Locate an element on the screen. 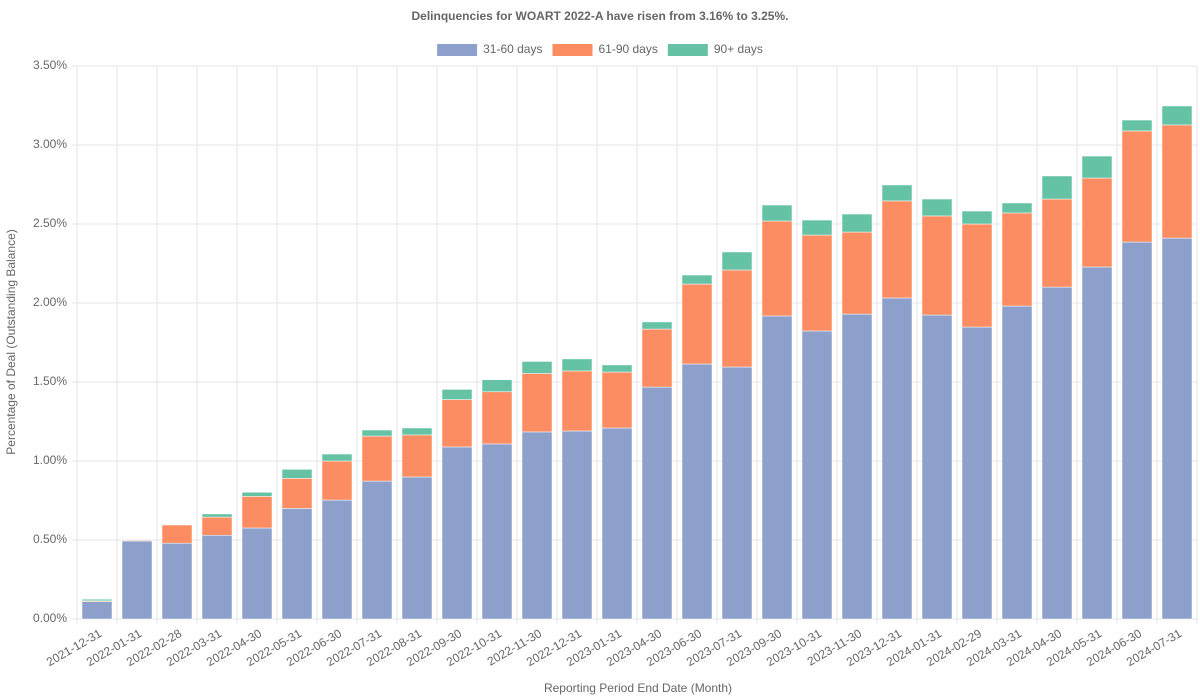 This screenshot has width=1200, height=700. y-tick-label: 3.00% is located at coordinates (50, 144).